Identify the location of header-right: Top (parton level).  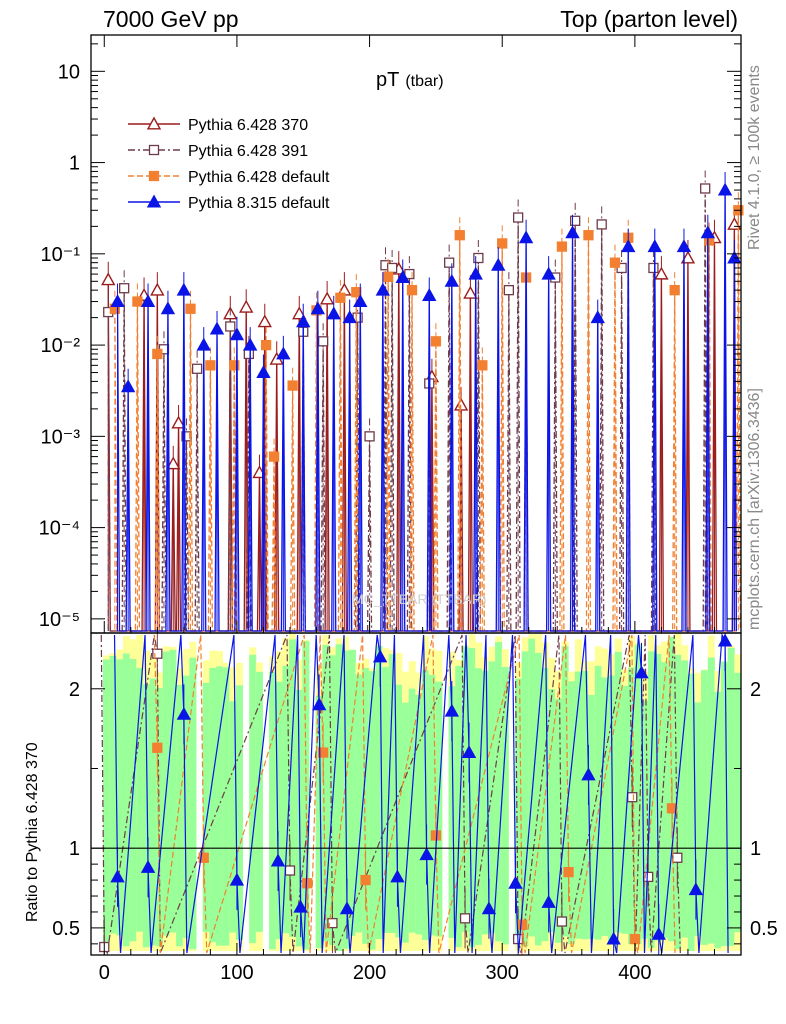
(649, 19).